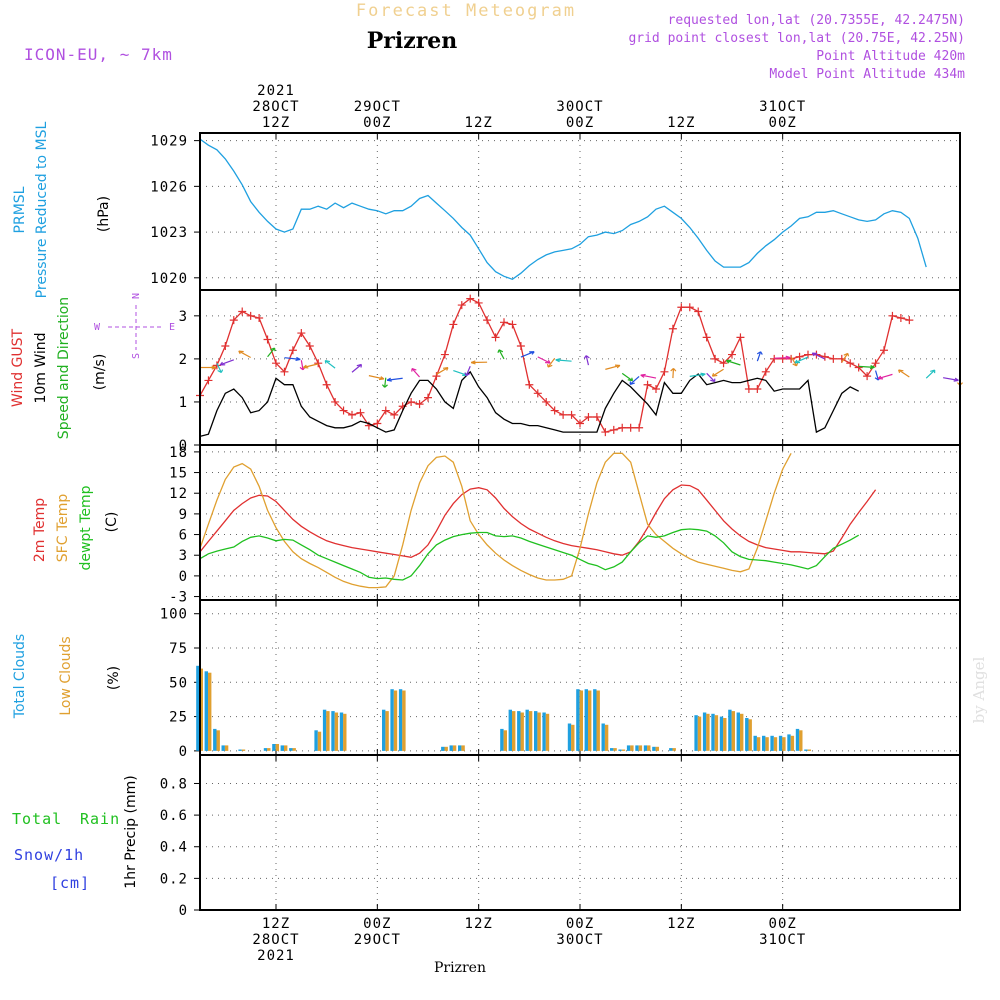 Image resolution: width=1000 pixels, height=1000 pixels. Describe the element at coordinates (76, 527) in the screenshot. I see `temp-panel-labels: 2m Temp SFC Temp dewpt Temp (C)` at that location.